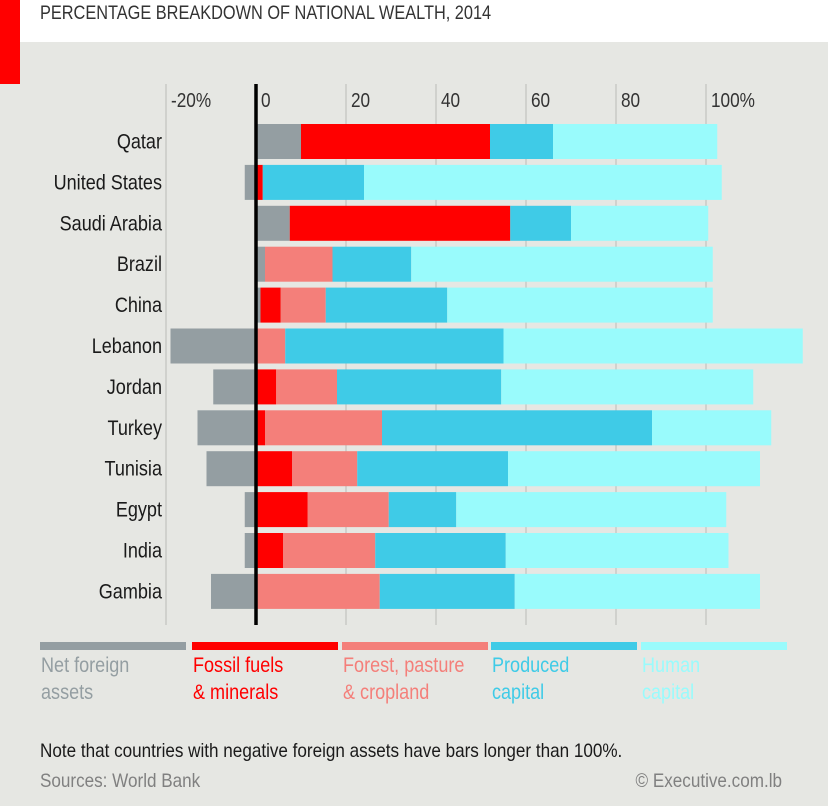 The height and width of the screenshot is (806, 828). Describe the element at coordinates (360, 100) in the screenshot. I see `tick-label: 20` at that location.